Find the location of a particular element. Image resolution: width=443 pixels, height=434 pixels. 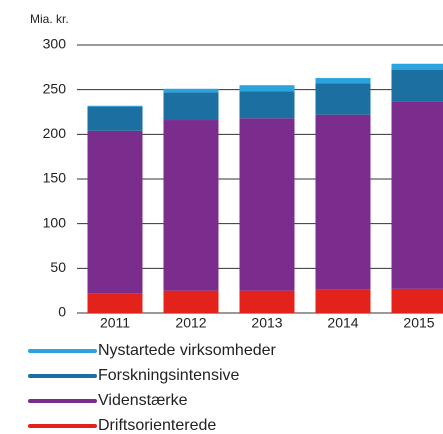

legend-label: Videnstærke is located at coordinates (143, 400).